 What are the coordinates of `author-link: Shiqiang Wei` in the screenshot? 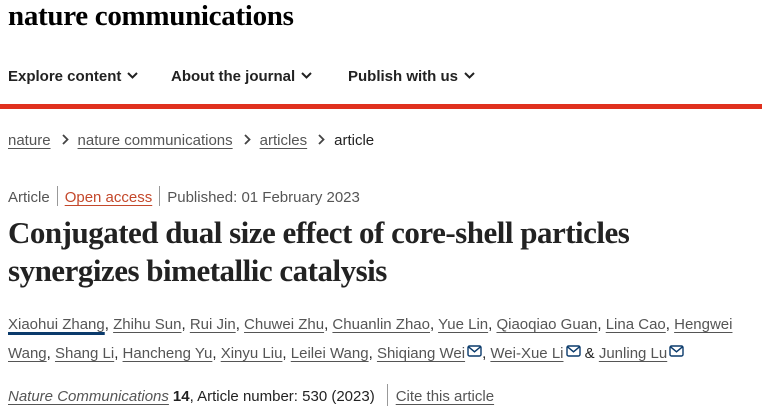 It's located at (421, 353).